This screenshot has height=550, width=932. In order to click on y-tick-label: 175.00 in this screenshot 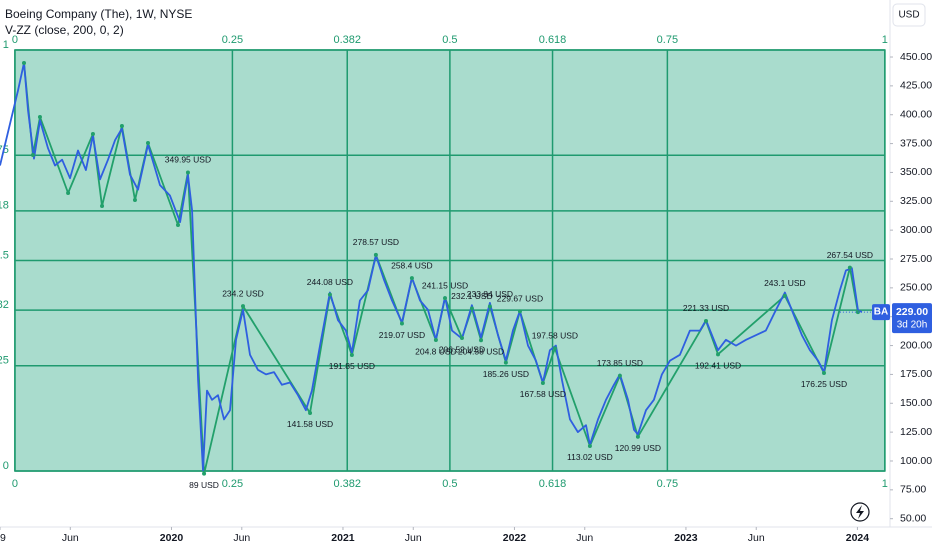, I will do `click(916, 374)`.